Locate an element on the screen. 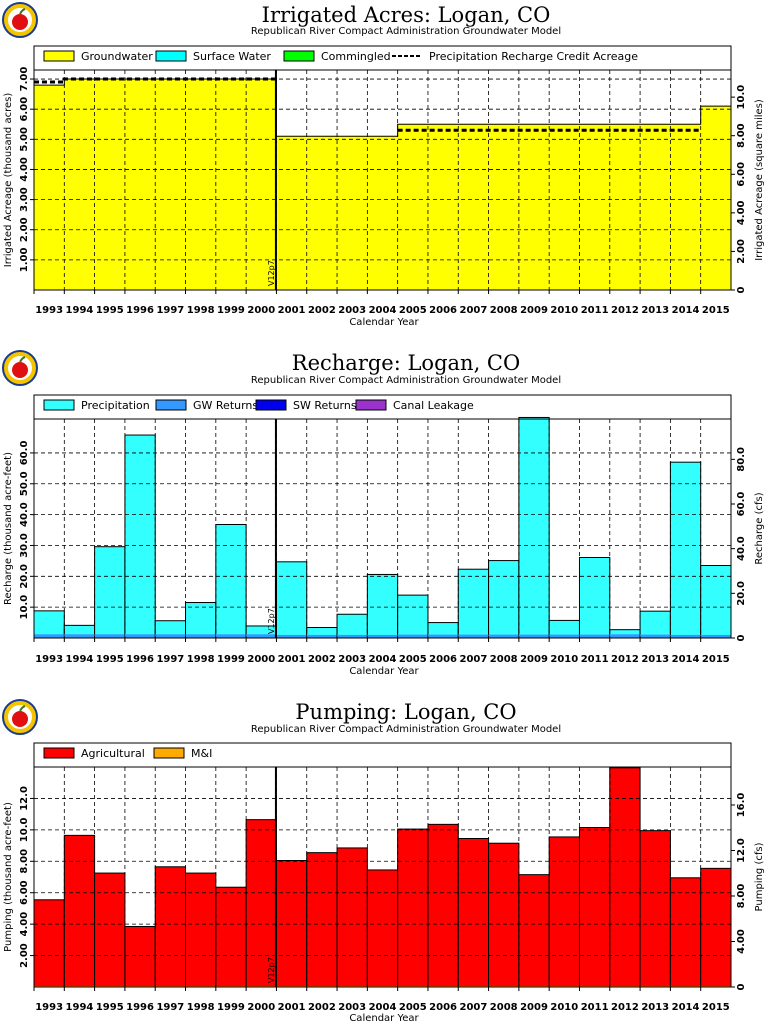  y-tick-label: 1.00 is located at coordinates (24, 259).